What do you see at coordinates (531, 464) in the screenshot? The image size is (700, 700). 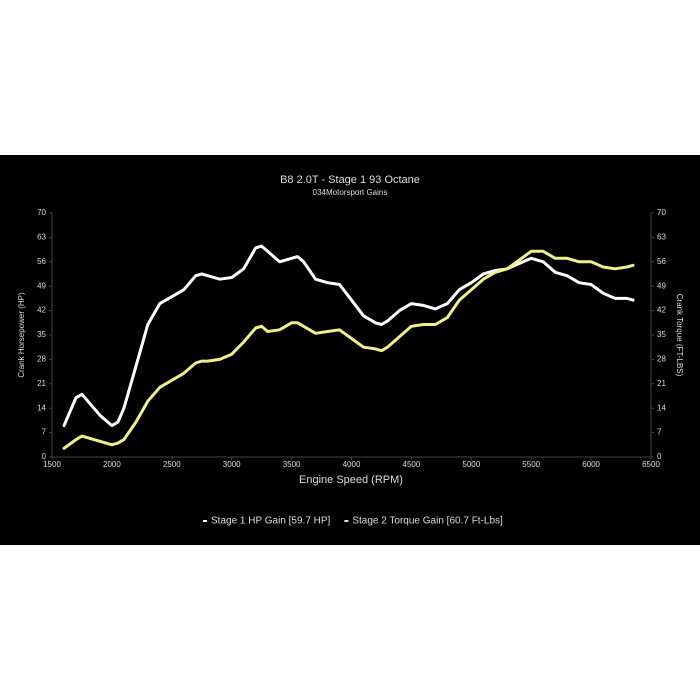 I see `x-tick-label: 5500` at bounding box center [531, 464].